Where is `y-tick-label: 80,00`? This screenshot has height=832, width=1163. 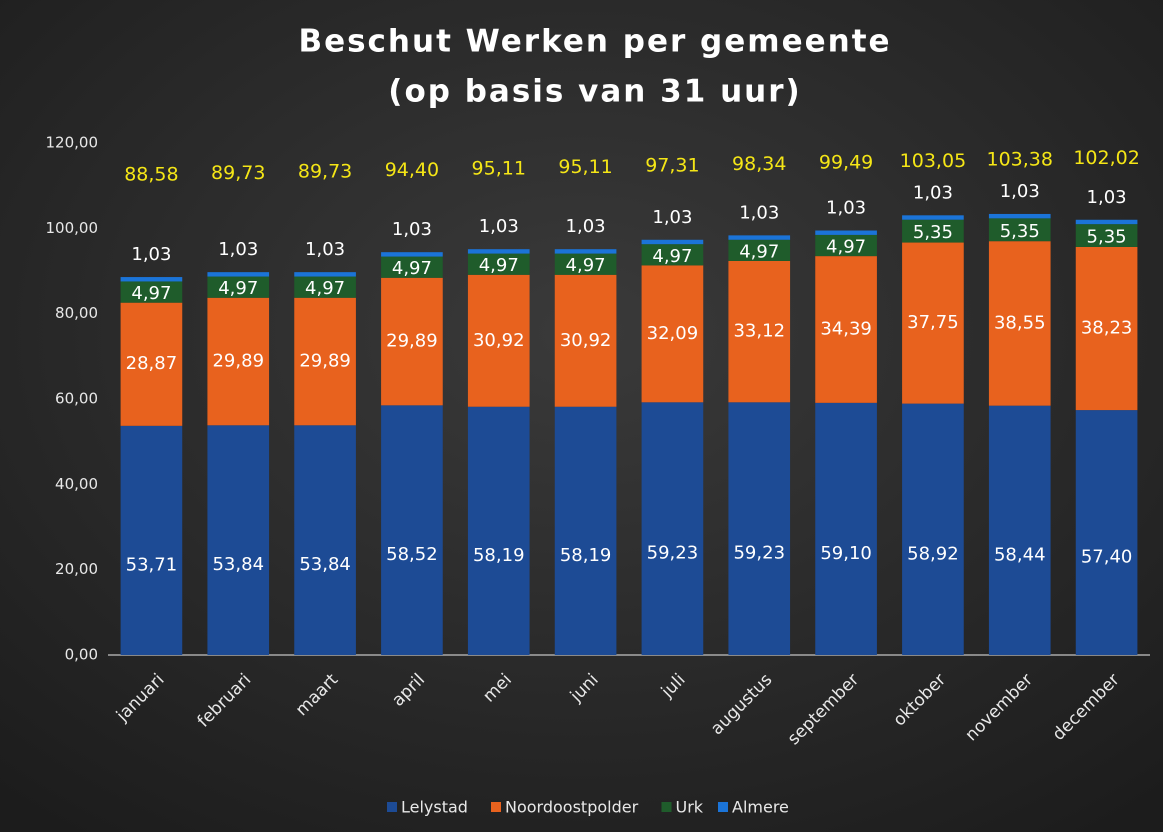 y-tick-label: 80,00 is located at coordinates (76, 313).